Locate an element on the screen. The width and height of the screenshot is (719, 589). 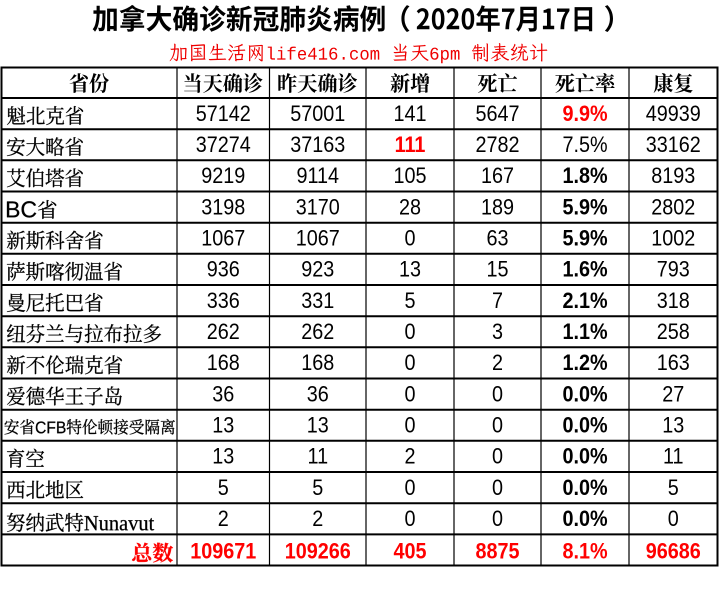
svg-text: 1.8% is located at coordinates (584, 176).